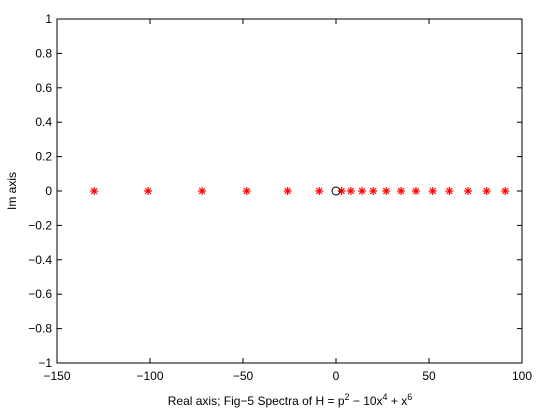  I want to click on y-tick-label: −0.4, so click(40, 260).